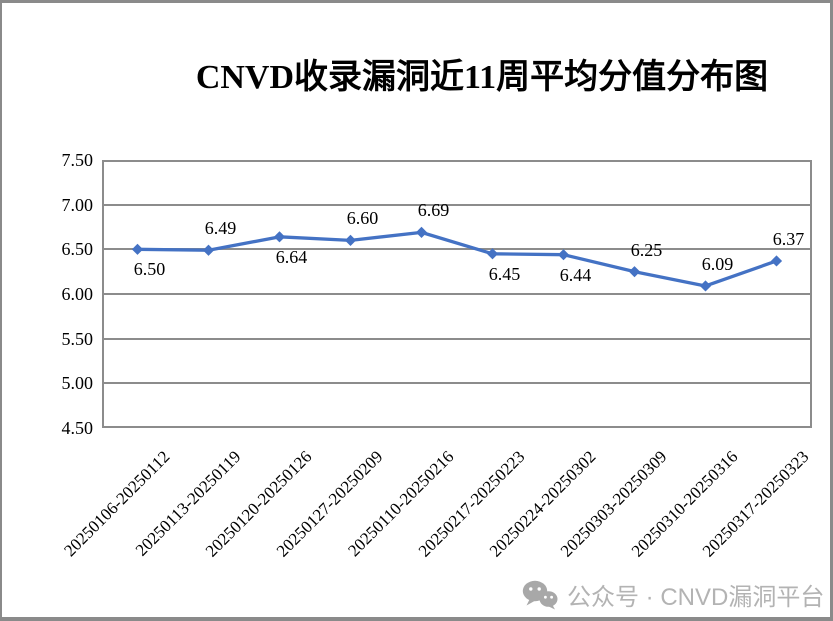 The image size is (833, 621). I want to click on series-line, so click(457, 259).